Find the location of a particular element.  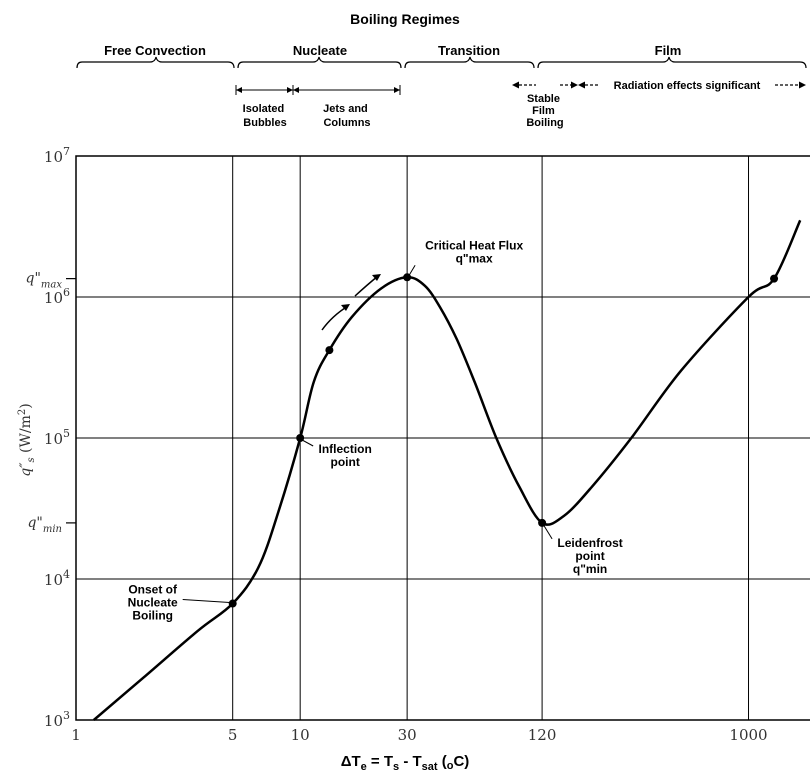

regime-film: Film is located at coordinates (668, 50).